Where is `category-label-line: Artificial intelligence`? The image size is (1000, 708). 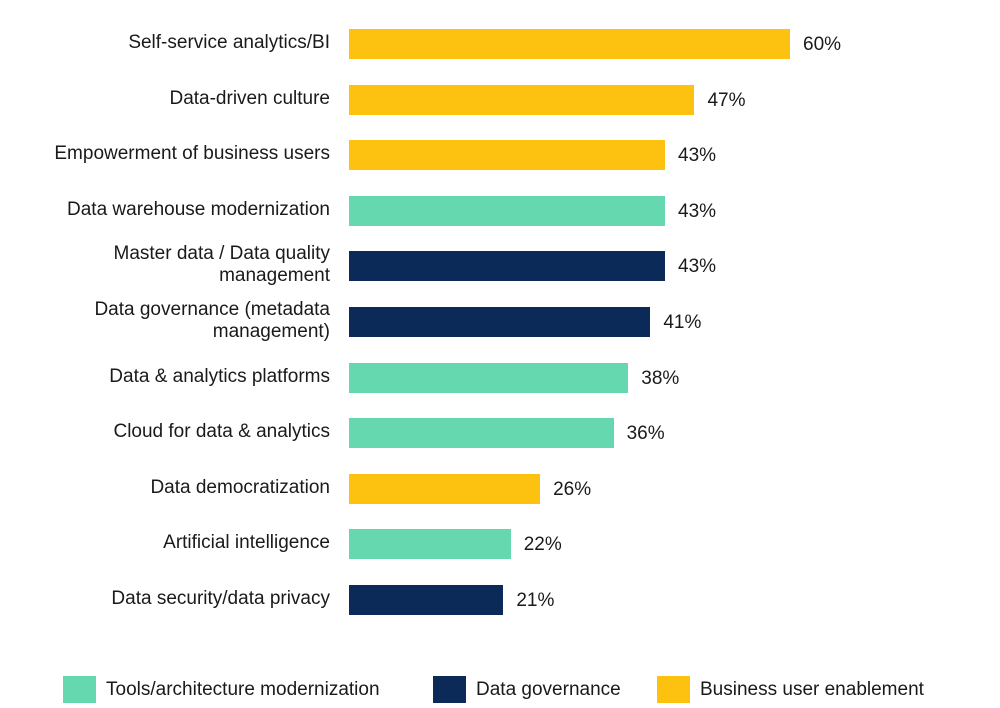 category-label-line: Artificial intelligence is located at coordinates (246, 543).